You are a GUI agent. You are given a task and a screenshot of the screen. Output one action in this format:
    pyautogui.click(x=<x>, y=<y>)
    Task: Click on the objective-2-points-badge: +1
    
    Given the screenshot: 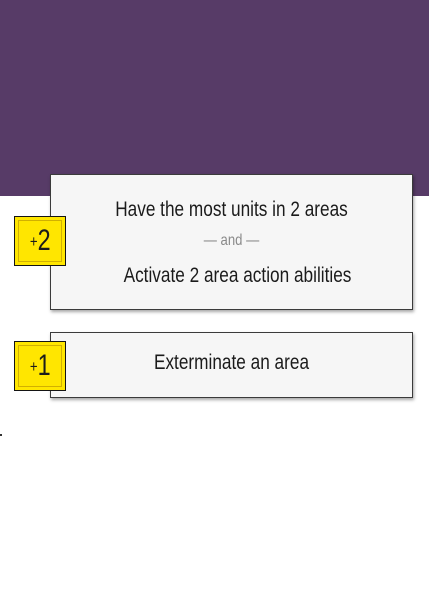 What is the action you would take?
    pyautogui.click(x=40, y=366)
    